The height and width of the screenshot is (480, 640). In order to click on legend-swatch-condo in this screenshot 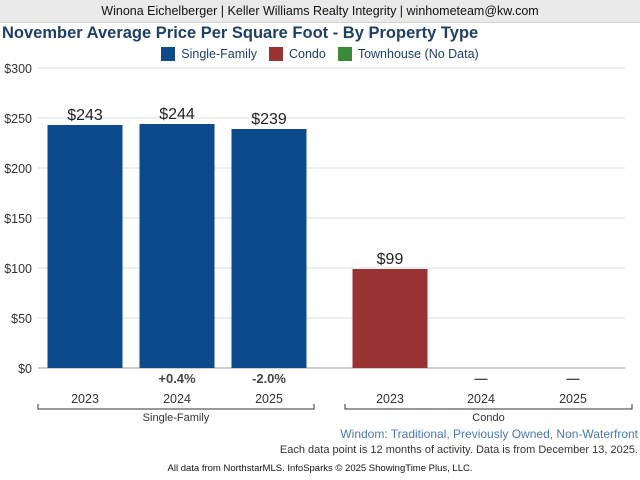, I will do `click(275, 54)`.